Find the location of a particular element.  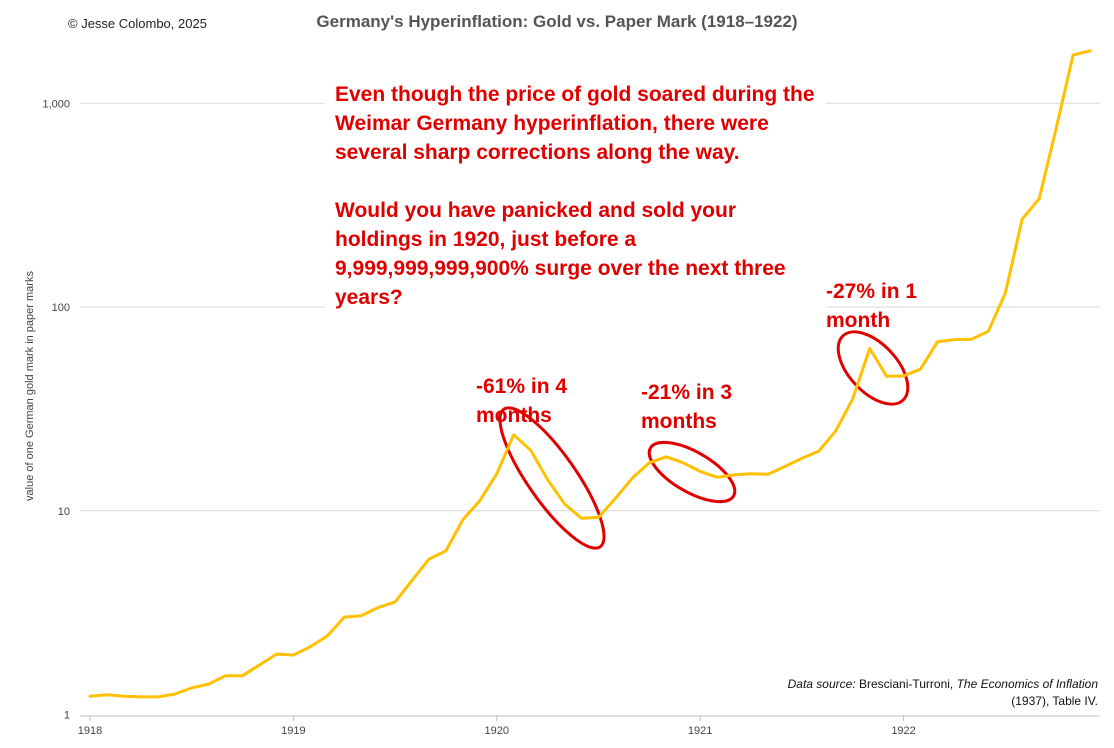

x-tick-label-1920: 1920 is located at coordinates (497, 731).